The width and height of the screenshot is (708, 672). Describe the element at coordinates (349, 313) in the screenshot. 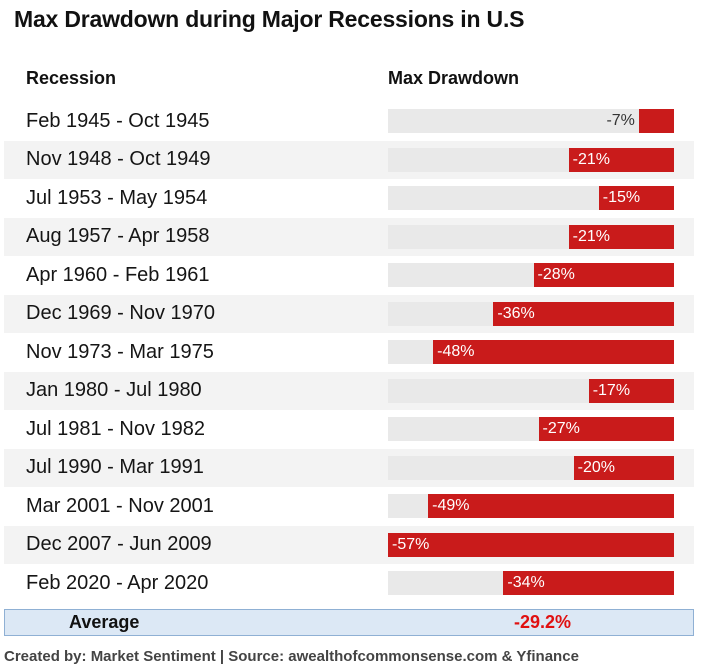

I see `table-row: Dec 1969 - Nov 1970 -36%` at that location.